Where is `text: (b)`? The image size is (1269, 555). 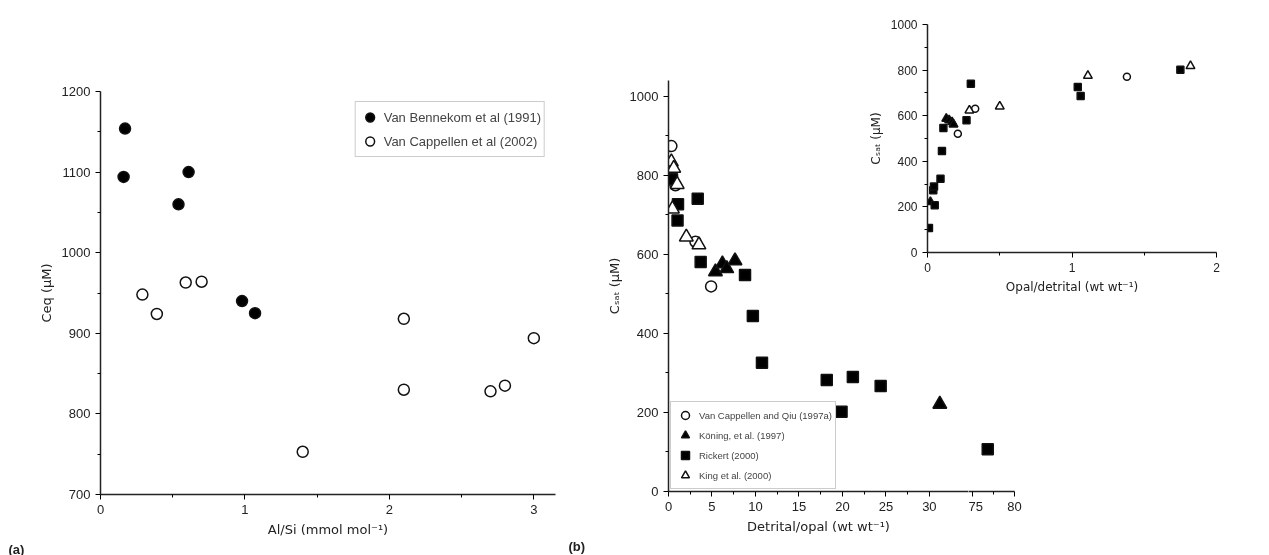 text: (b) is located at coordinates (577, 546).